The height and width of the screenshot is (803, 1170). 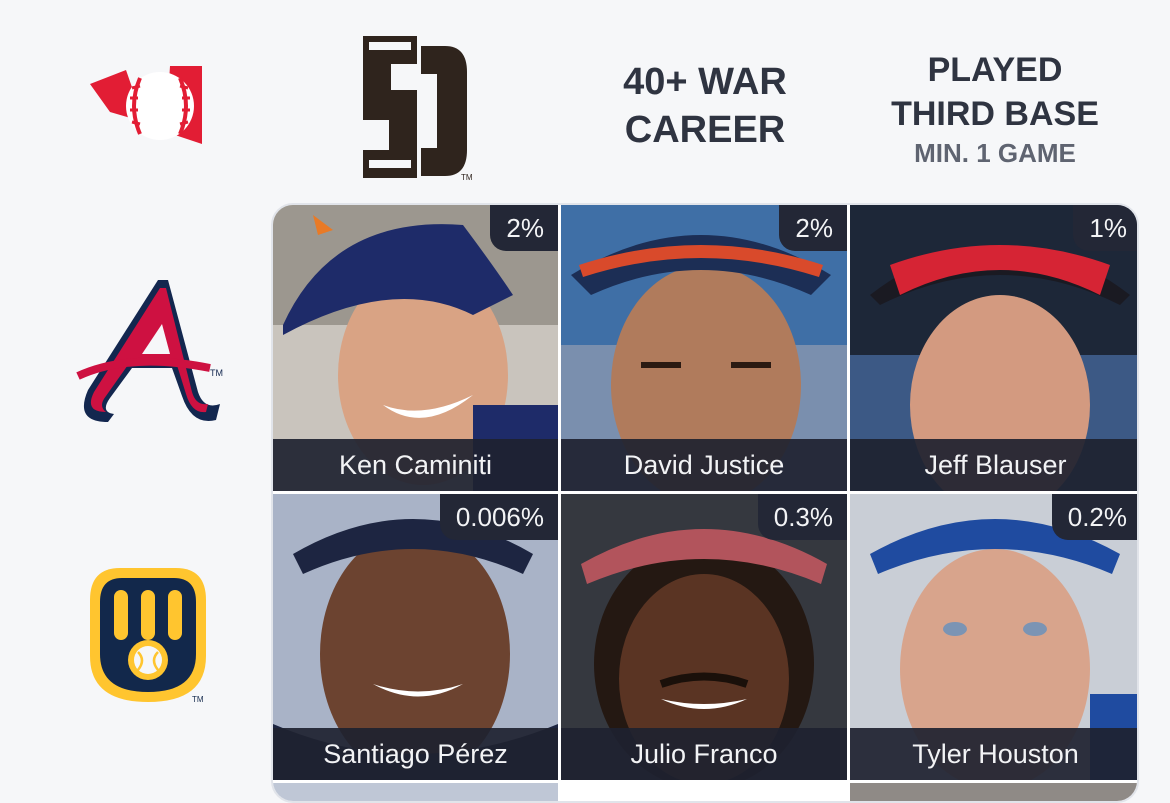 What do you see at coordinates (415, 637) in the screenshot?
I see `grid-cell: 0.006% Santiago Pérez` at bounding box center [415, 637].